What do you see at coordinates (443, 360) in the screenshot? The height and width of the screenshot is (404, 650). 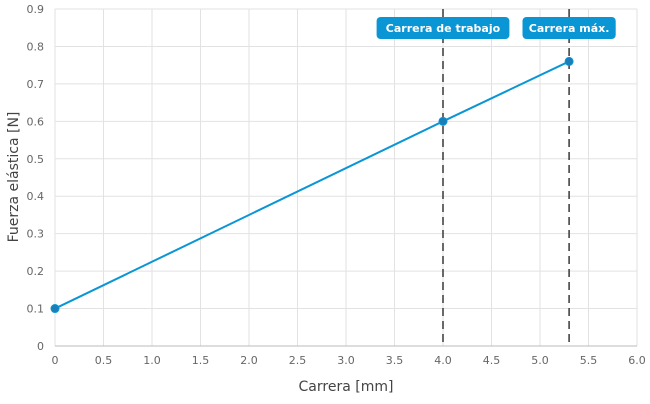 I see `x-tick-label: 4.0` at bounding box center [443, 360].